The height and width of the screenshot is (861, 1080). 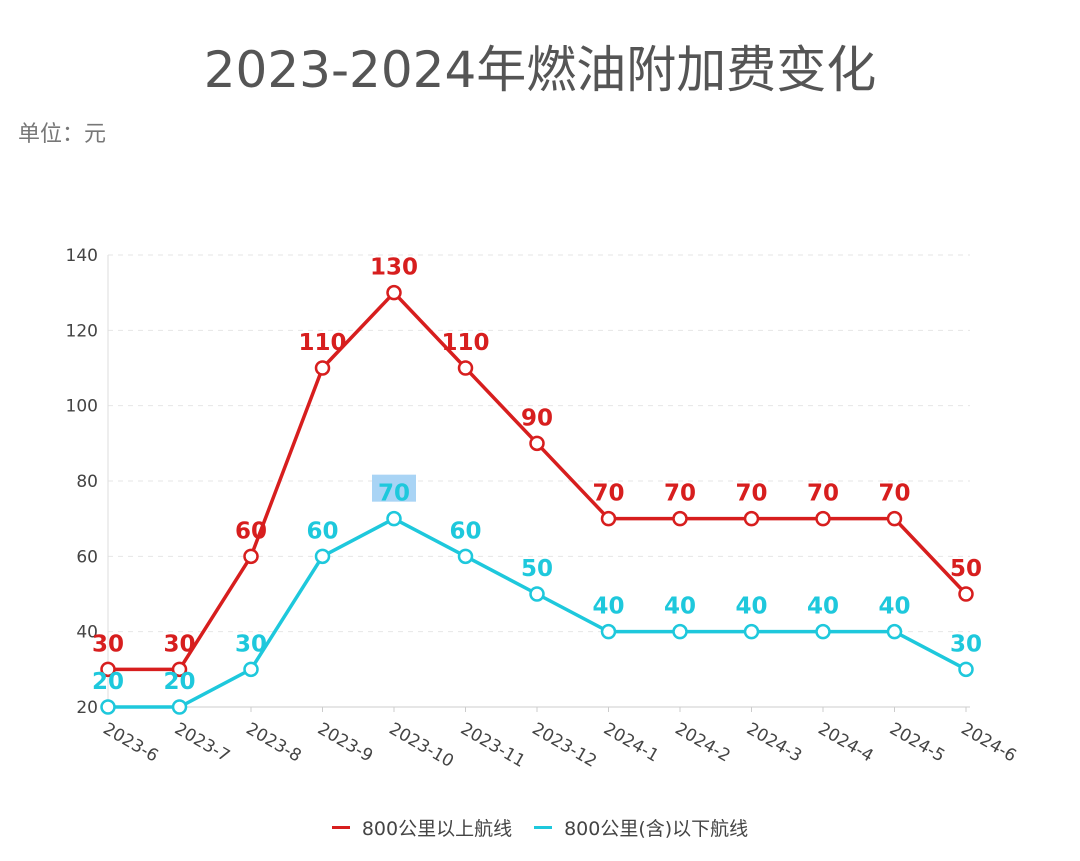 What do you see at coordinates (82, 331) in the screenshot?
I see `y-tick-label: 120` at bounding box center [82, 331].